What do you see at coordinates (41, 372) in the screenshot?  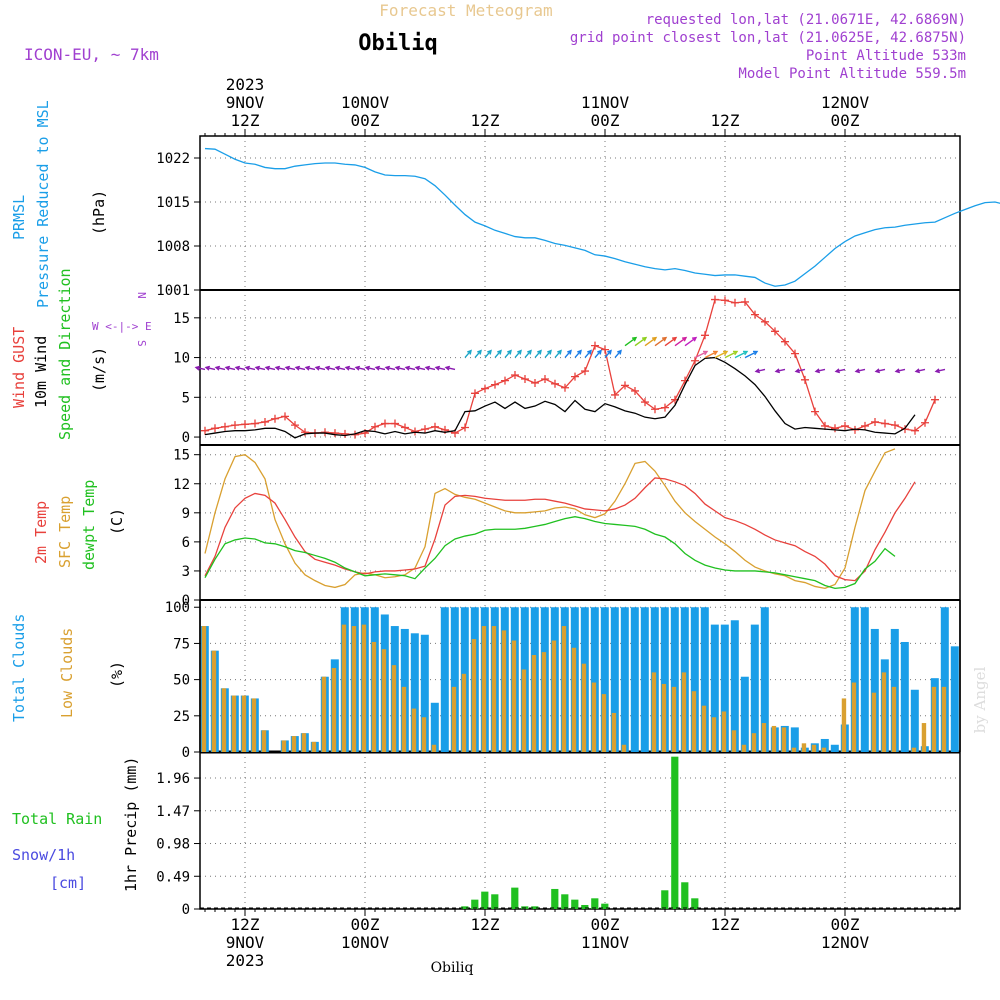 I see `wind-10m-label: 10m Wind` at bounding box center [41, 372].